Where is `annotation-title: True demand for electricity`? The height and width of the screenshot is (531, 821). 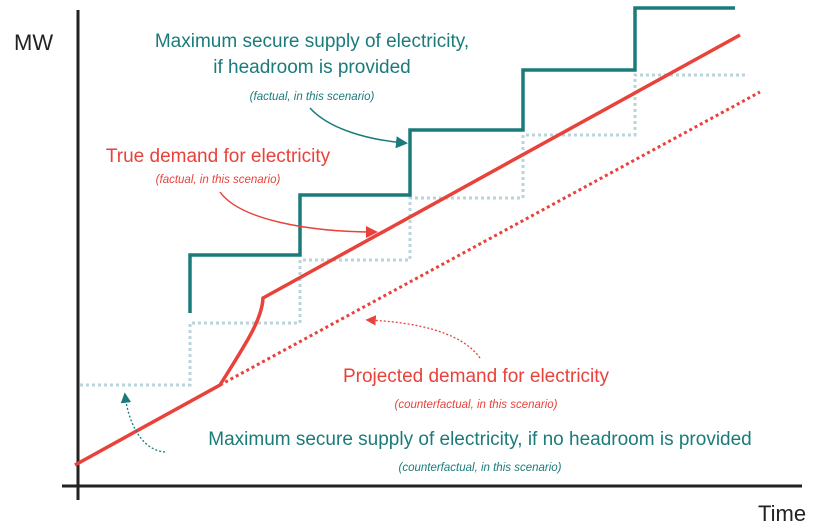
annotation-title: True demand for electricity is located at coordinates (218, 156).